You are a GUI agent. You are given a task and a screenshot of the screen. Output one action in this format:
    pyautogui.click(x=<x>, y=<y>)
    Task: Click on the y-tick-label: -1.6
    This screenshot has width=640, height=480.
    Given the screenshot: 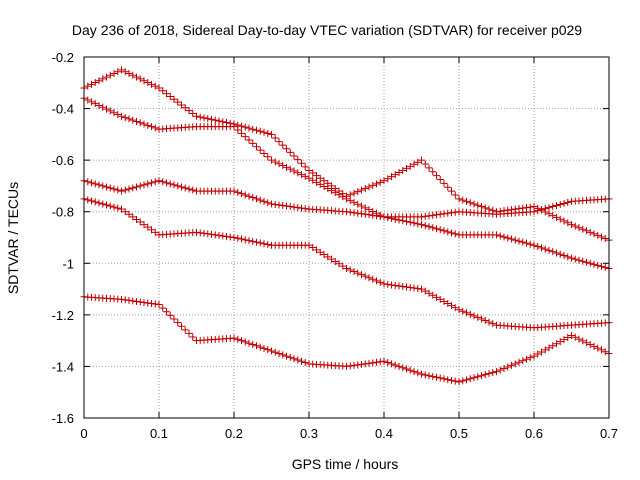 What is the action you would take?
    pyautogui.click(x=63, y=418)
    